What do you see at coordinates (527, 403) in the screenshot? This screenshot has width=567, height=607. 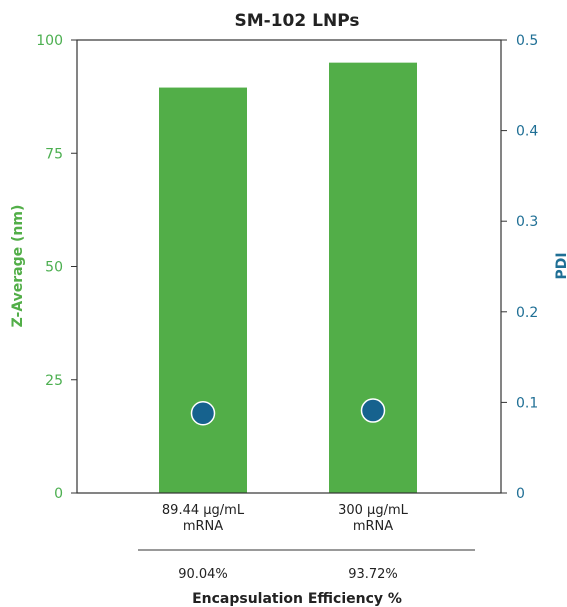 I see `right-tick-label: 0.1` at bounding box center [527, 403].